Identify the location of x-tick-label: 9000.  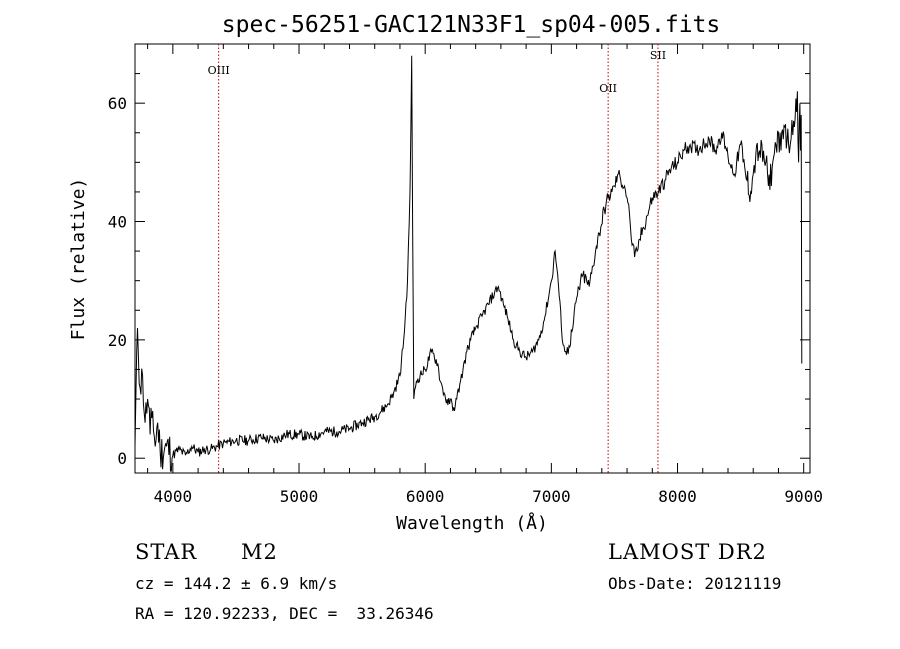
(803, 496).